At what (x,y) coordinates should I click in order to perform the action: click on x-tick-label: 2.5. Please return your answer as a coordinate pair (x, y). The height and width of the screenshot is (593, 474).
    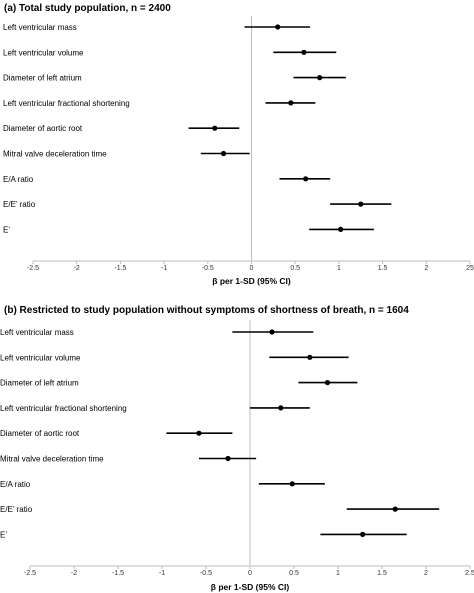
    Looking at the image, I should click on (469, 573).